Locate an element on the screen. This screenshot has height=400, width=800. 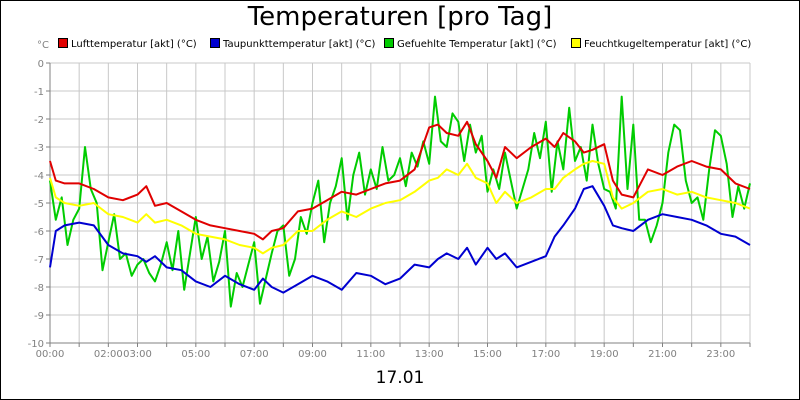
x-tick-label: 02:00 is located at coordinates (108, 354).